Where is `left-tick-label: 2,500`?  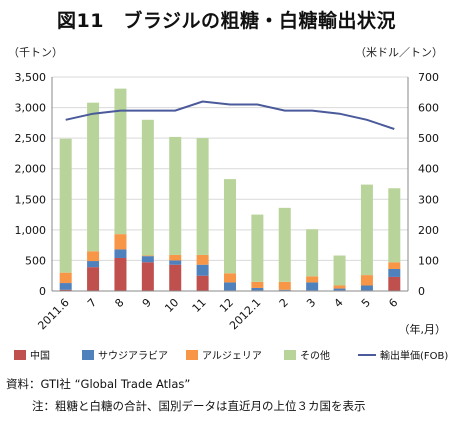 left-tick-label: 2,500 is located at coordinates (31, 138).